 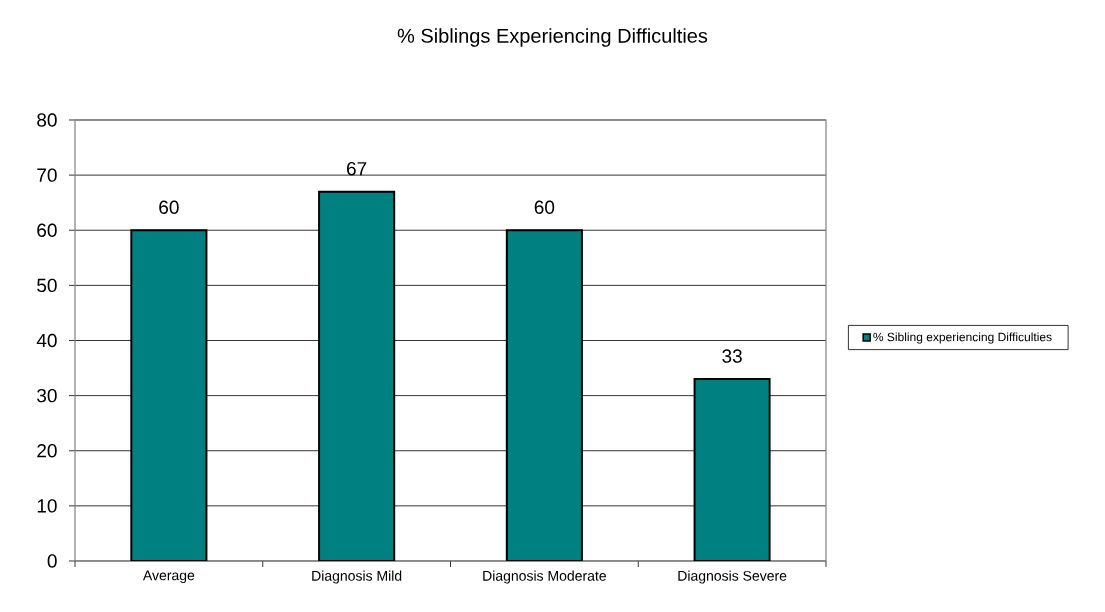 I want to click on x-tick-label: Diagnosis Moderate, so click(x=544, y=577).